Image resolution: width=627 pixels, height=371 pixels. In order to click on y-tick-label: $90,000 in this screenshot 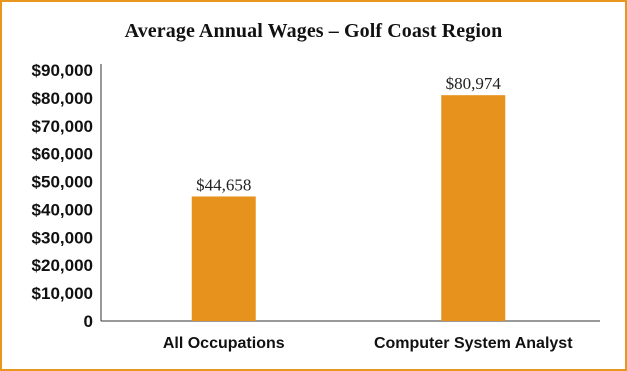, I will do `click(62, 70)`.